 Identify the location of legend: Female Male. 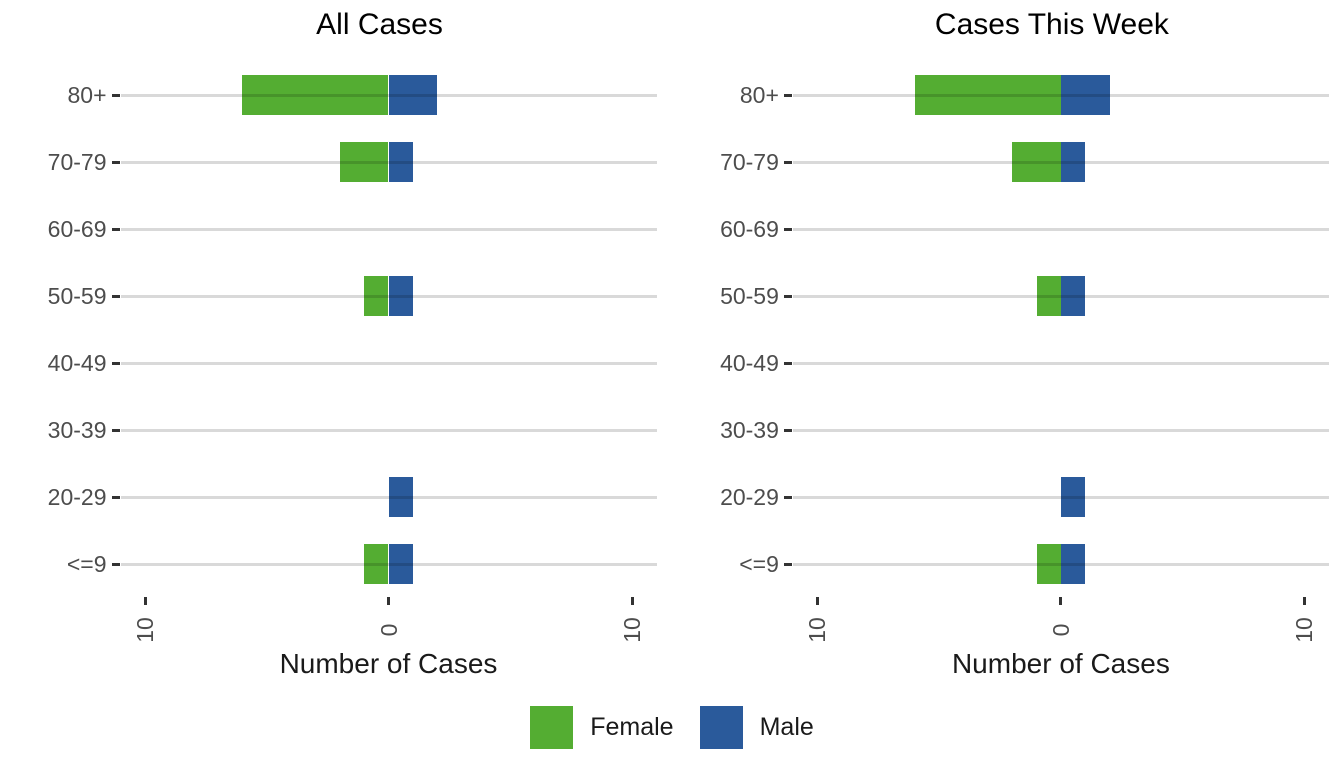
(672, 727).